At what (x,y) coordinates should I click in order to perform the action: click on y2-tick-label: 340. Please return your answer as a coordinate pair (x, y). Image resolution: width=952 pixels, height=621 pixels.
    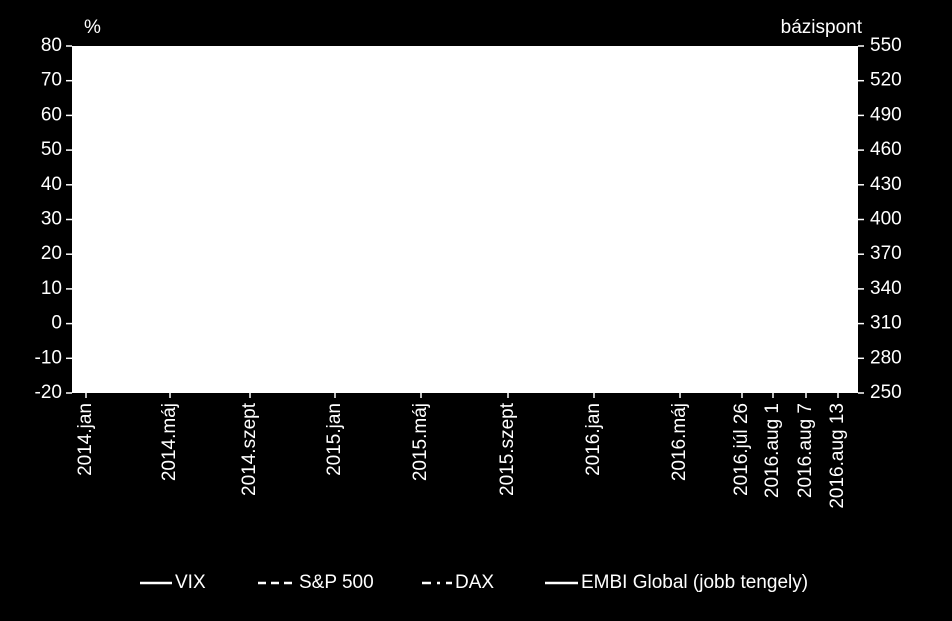
    Looking at the image, I should click on (886, 288).